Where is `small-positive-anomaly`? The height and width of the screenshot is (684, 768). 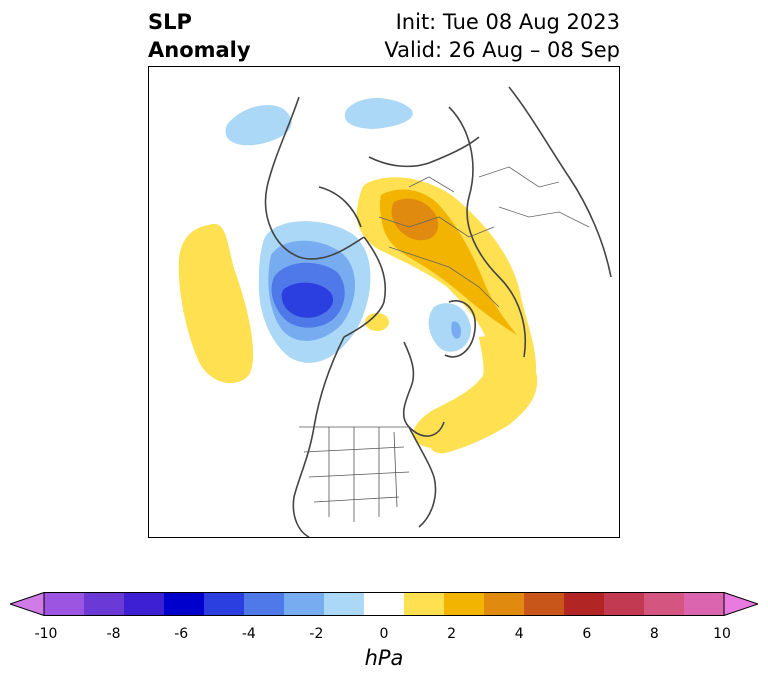
small-positive-anomaly is located at coordinates (377, 322).